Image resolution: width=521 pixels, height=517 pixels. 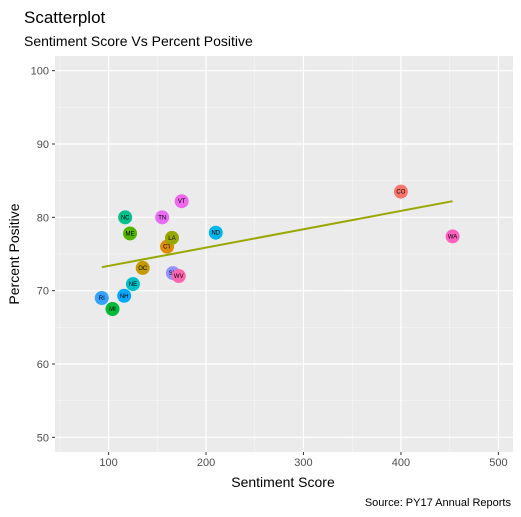 I want to click on point-label: CT, so click(x=167, y=248).